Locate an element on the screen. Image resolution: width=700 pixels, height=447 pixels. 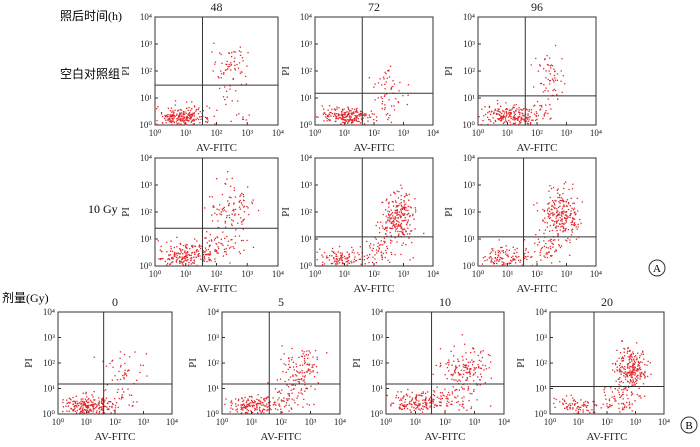
plot-title: 10 is located at coordinates (445, 302).